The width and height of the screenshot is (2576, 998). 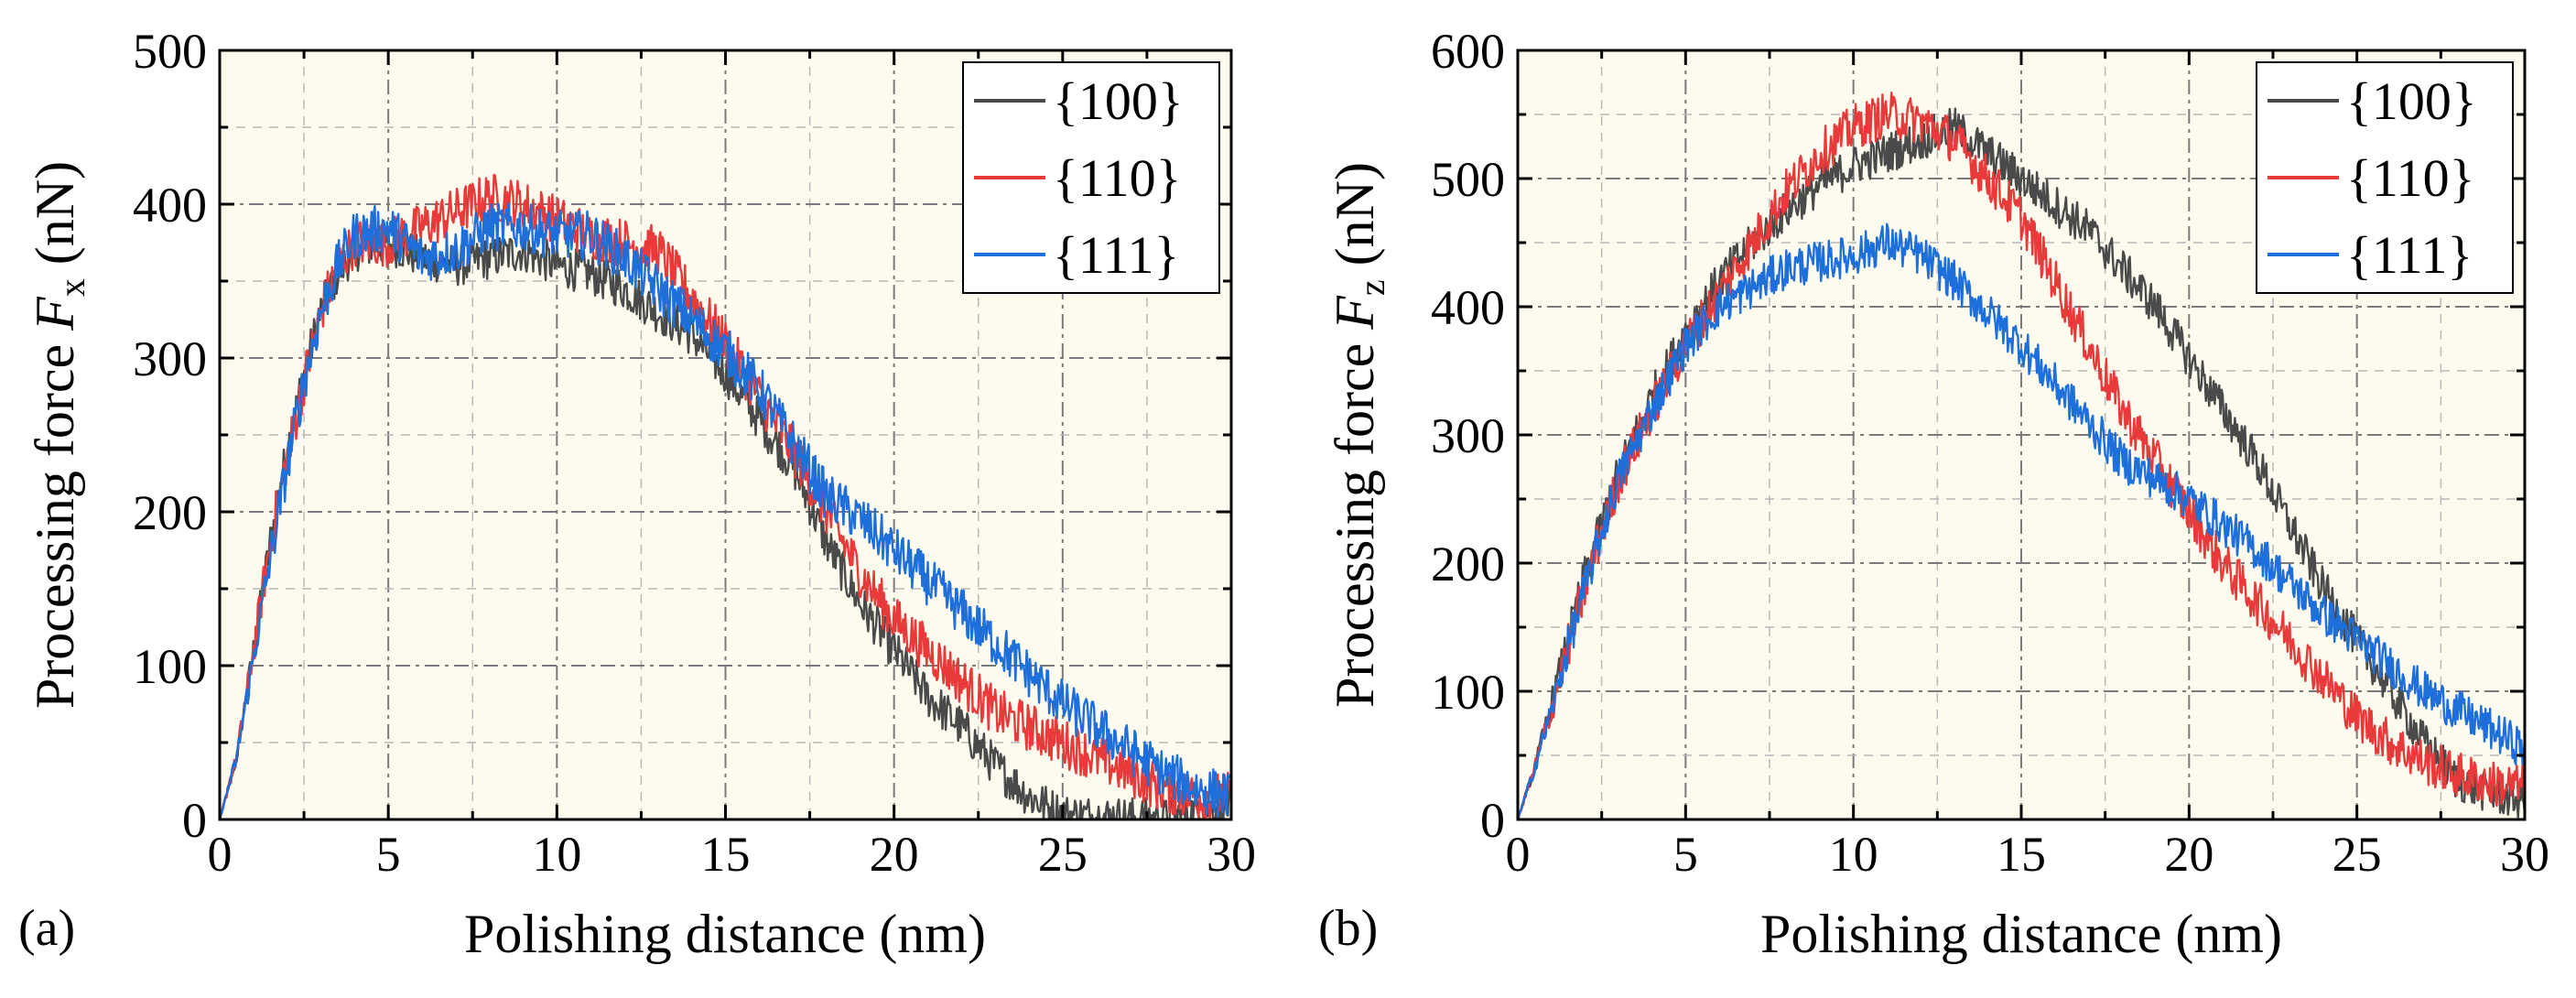 I want to click on panel-a-x-tick-label: 25, so click(x=1063, y=855).